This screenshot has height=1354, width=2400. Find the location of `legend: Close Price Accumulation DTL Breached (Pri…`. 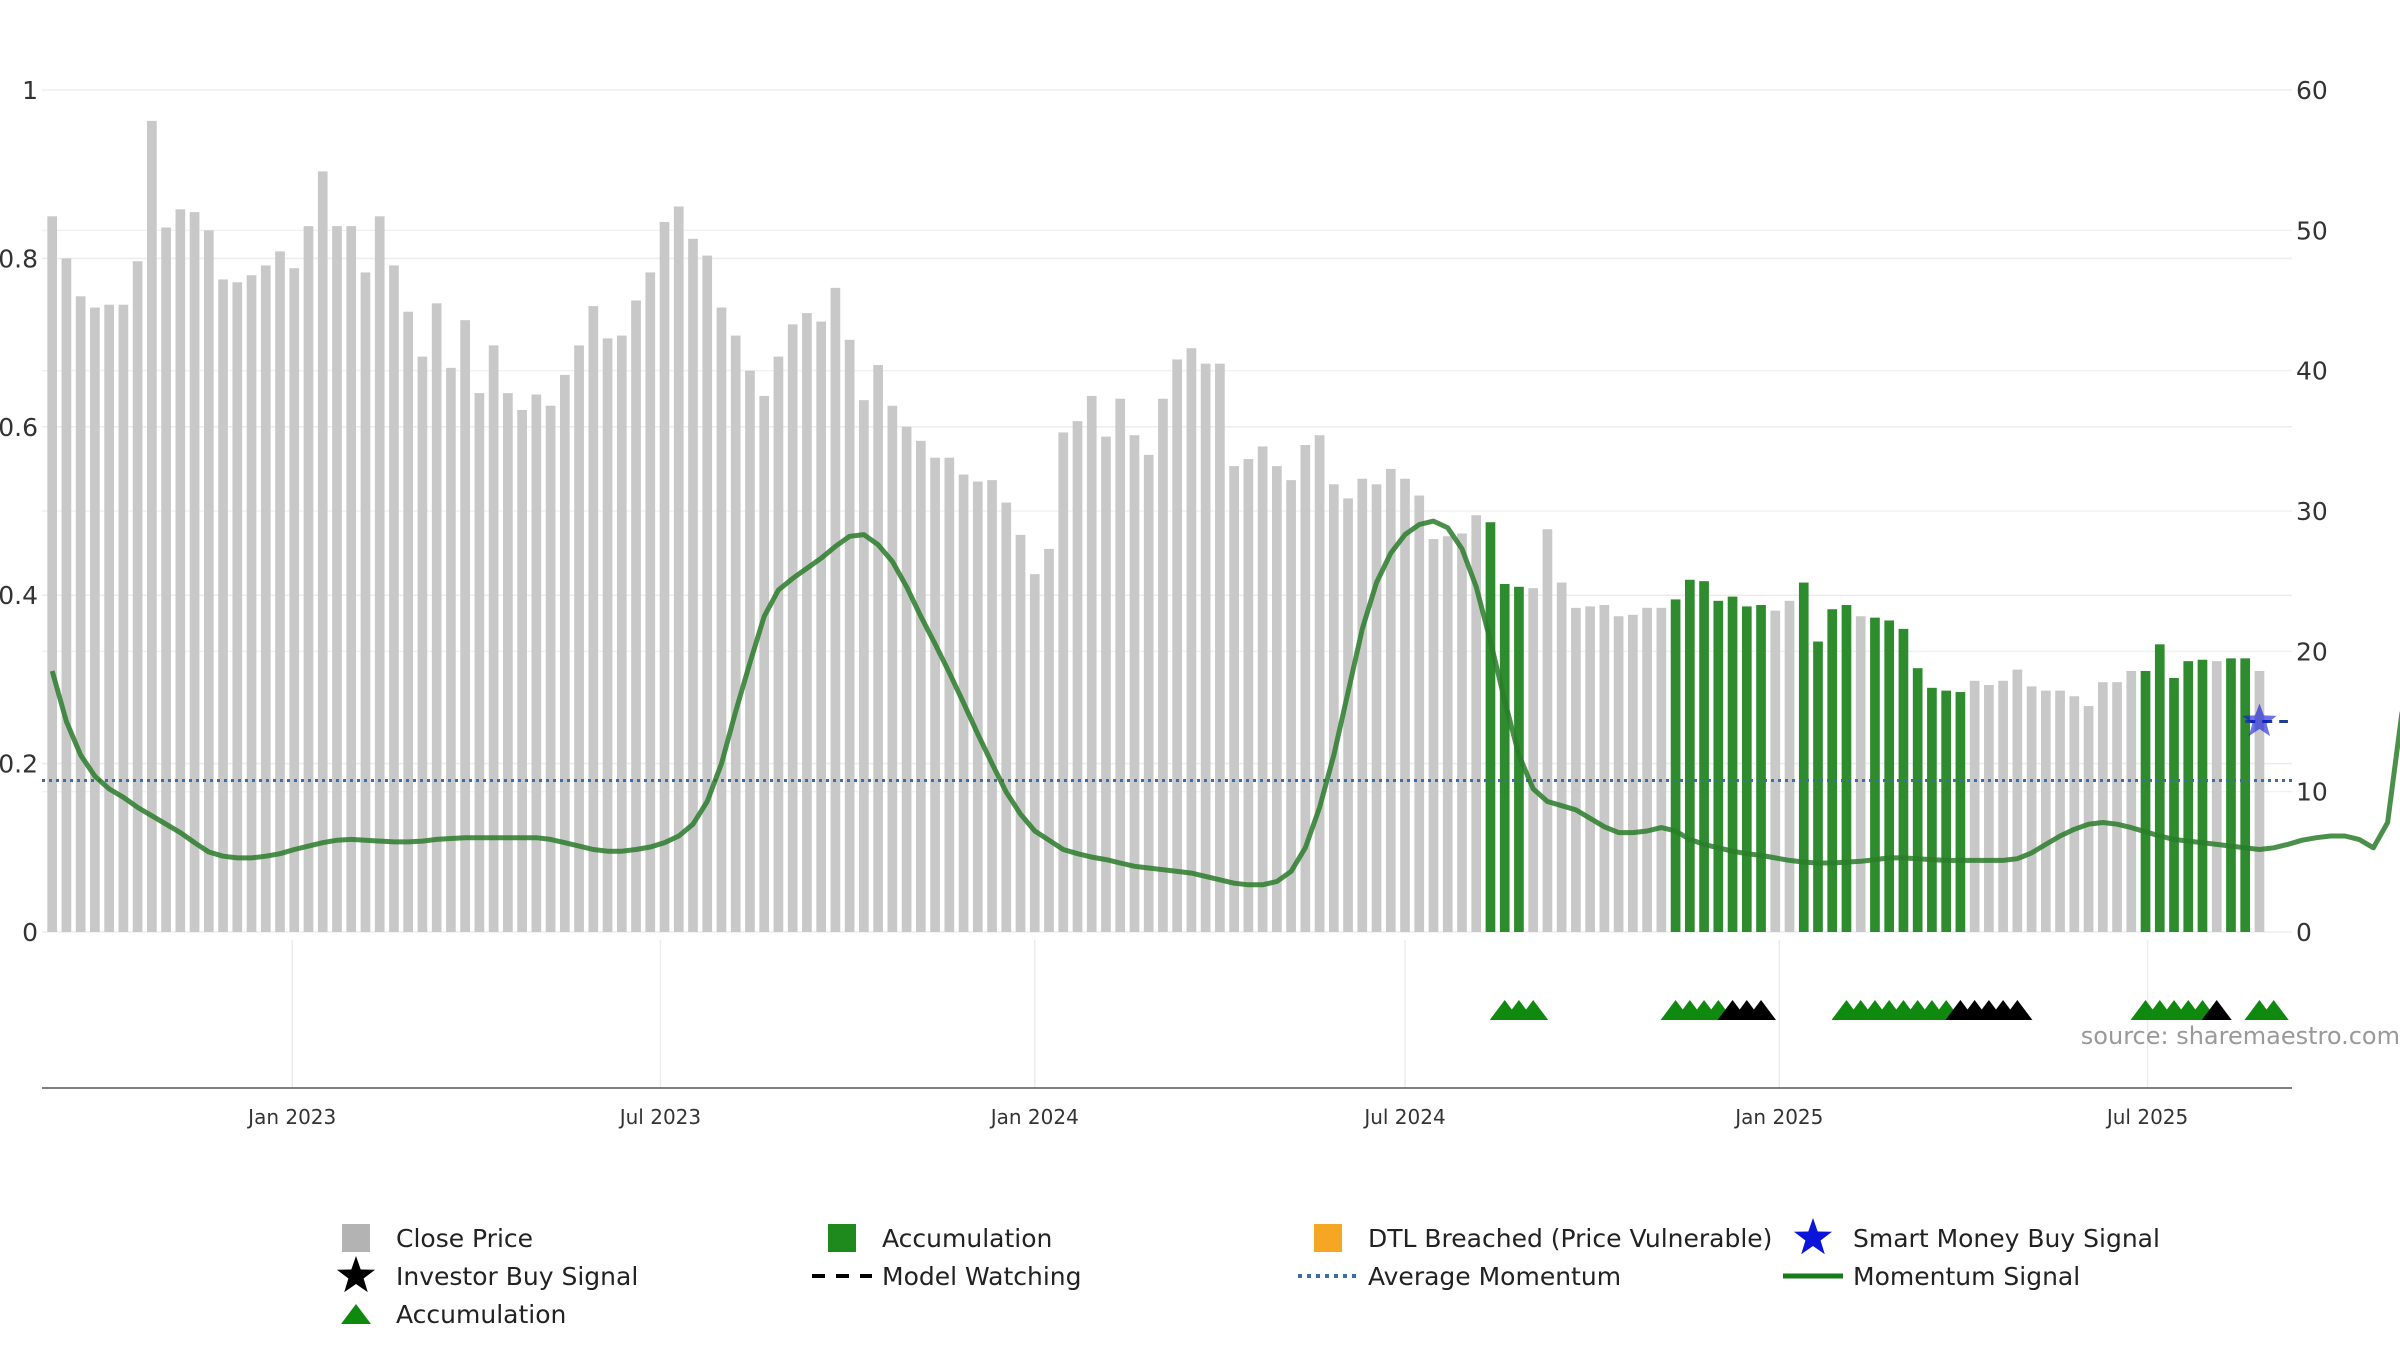

legend: Close Price Accumulation DTL Breached (Pri… is located at coordinates (1248, 1273).